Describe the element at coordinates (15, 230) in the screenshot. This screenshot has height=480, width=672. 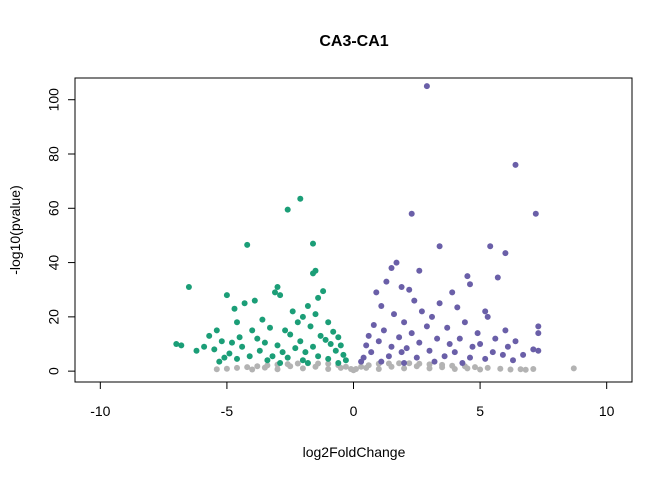
I see `y-axis-label: -log10(pvalue)` at that location.